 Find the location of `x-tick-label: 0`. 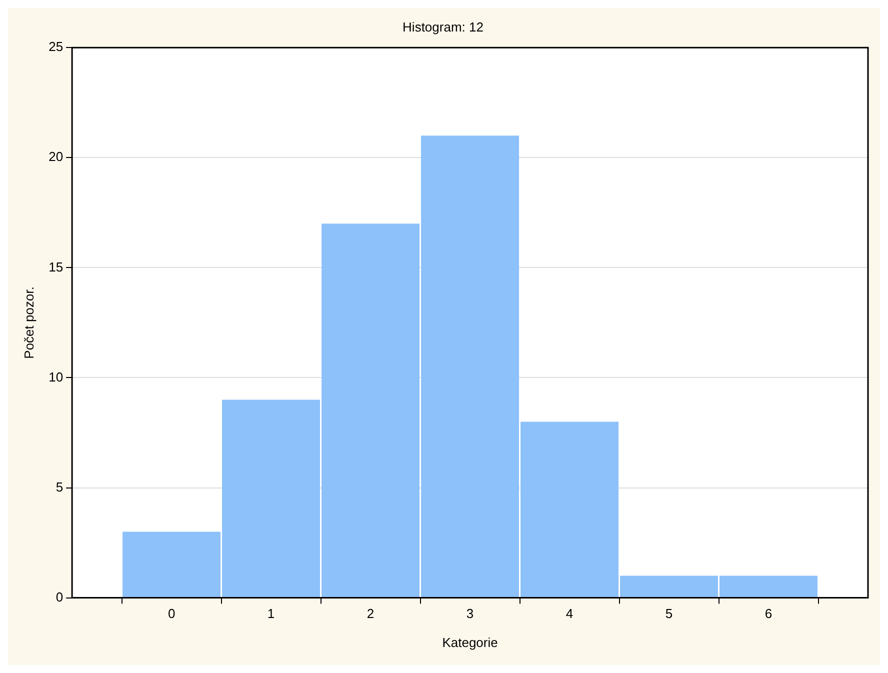

x-tick-label: 0 is located at coordinates (172, 614).